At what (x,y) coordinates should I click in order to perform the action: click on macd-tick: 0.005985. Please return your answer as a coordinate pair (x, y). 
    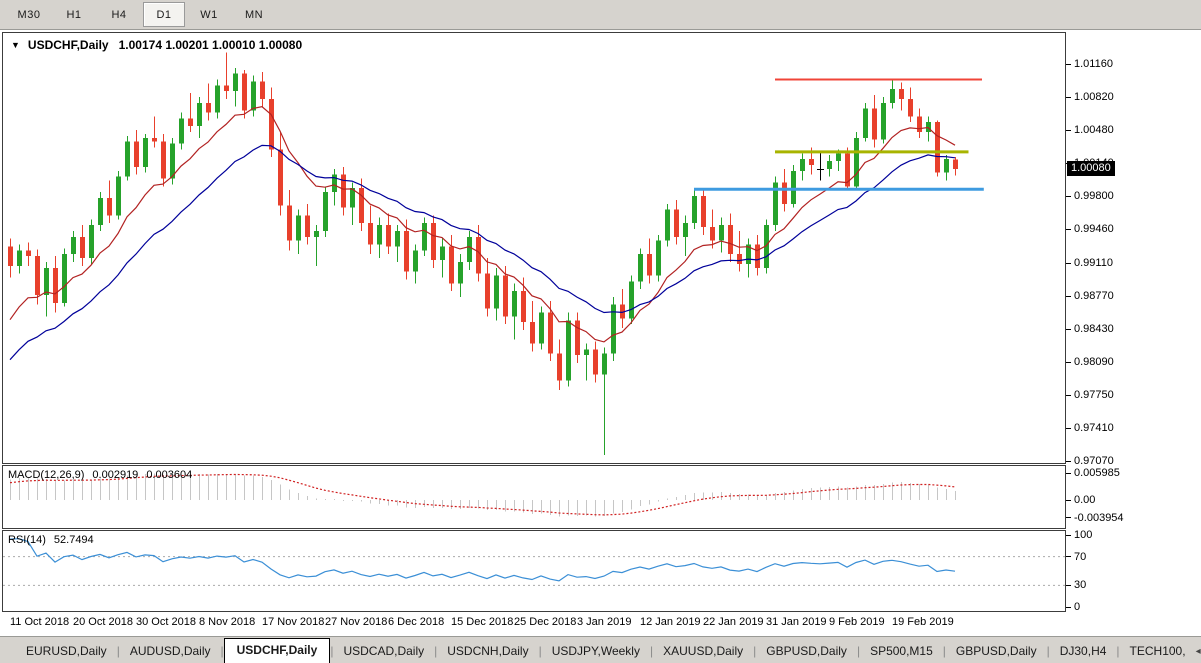
    Looking at the image, I should click on (1093, 473).